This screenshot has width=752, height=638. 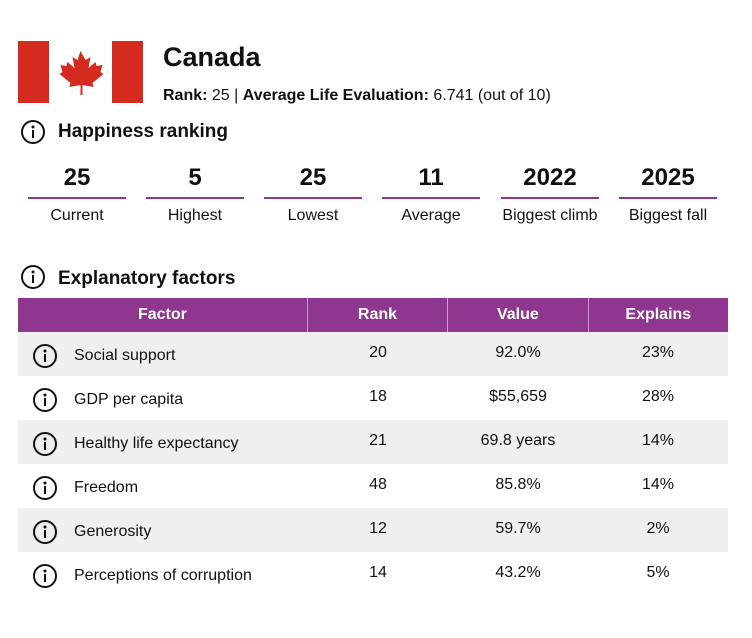 I want to click on stat-label: Average, so click(x=431, y=215).